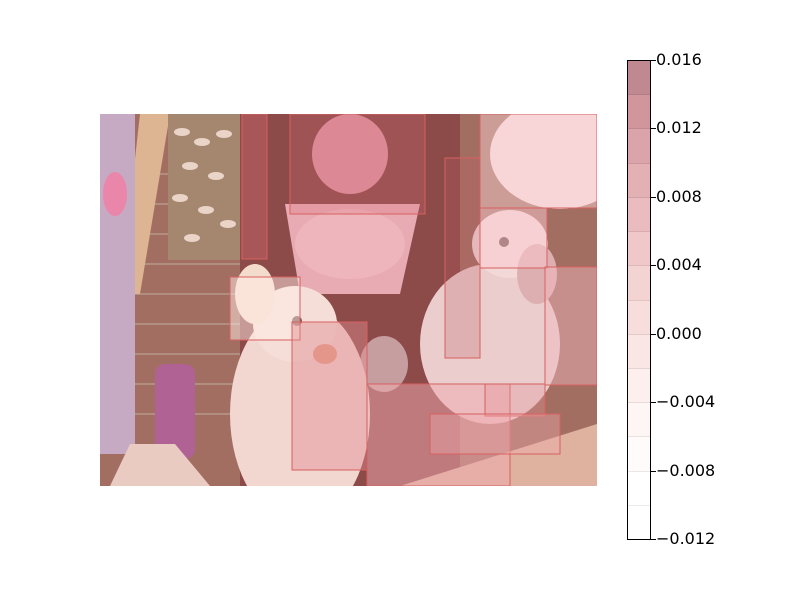 This screenshot has height=600, width=800. Describe the element at coordinates (679, 59) in the screenshot. I see `colorbar-label: 0.016` at that location.